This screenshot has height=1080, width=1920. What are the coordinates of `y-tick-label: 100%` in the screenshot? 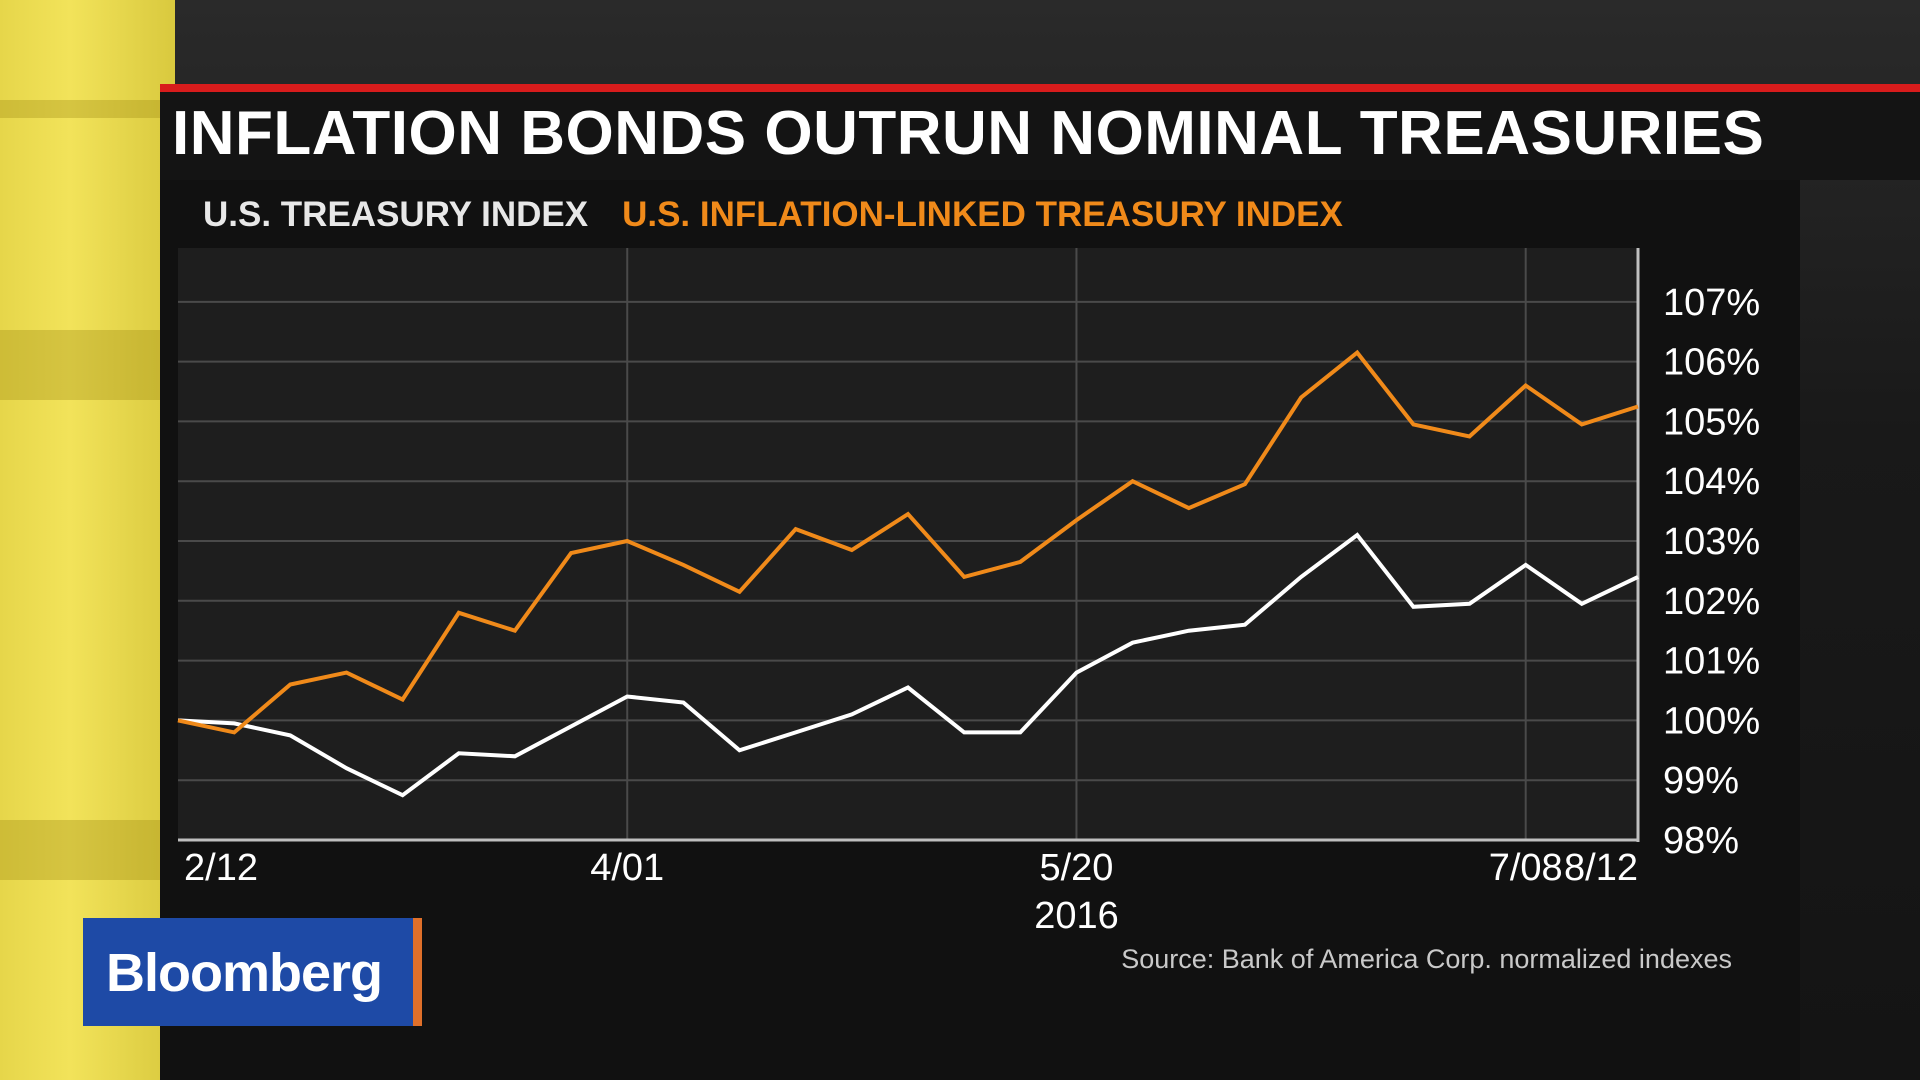 It's located at (1711, 721).